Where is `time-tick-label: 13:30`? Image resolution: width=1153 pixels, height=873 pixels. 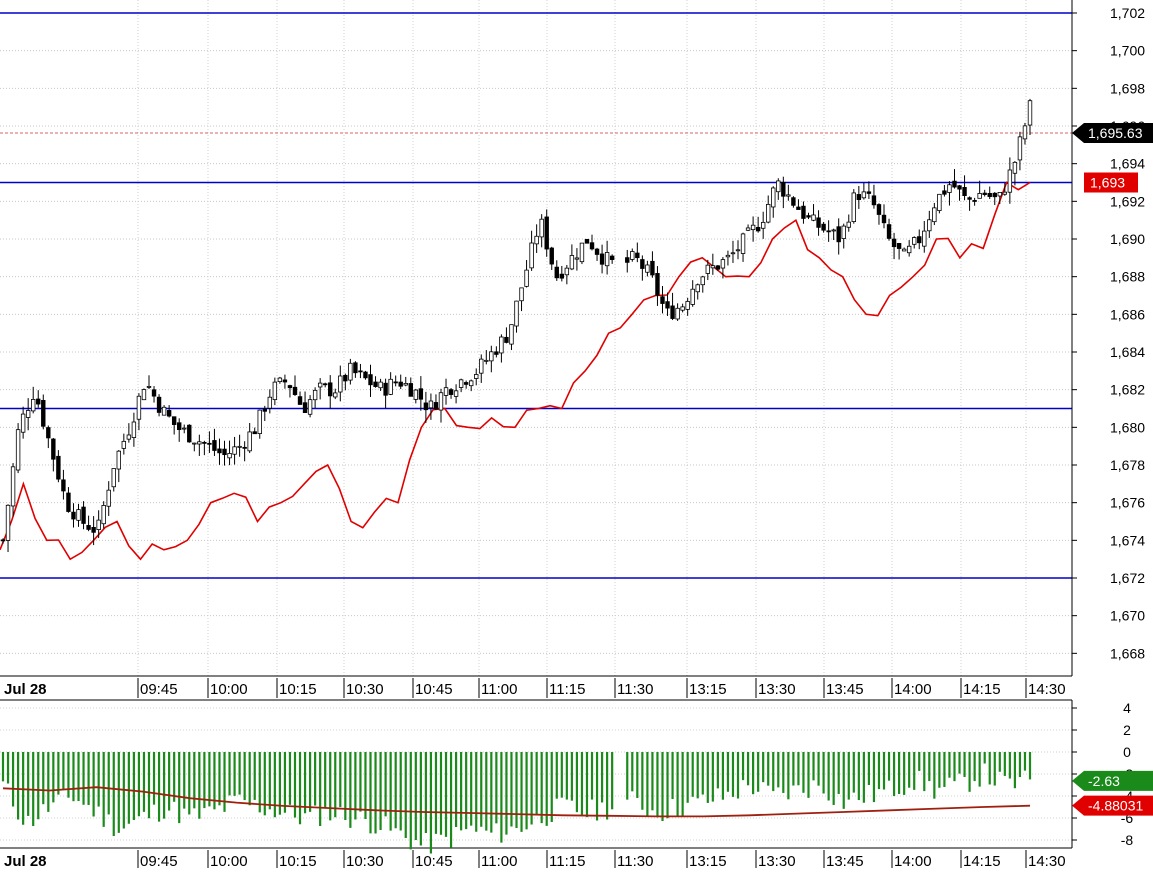
time-tick-label: 13:30 is located at coordinates (777, 860).